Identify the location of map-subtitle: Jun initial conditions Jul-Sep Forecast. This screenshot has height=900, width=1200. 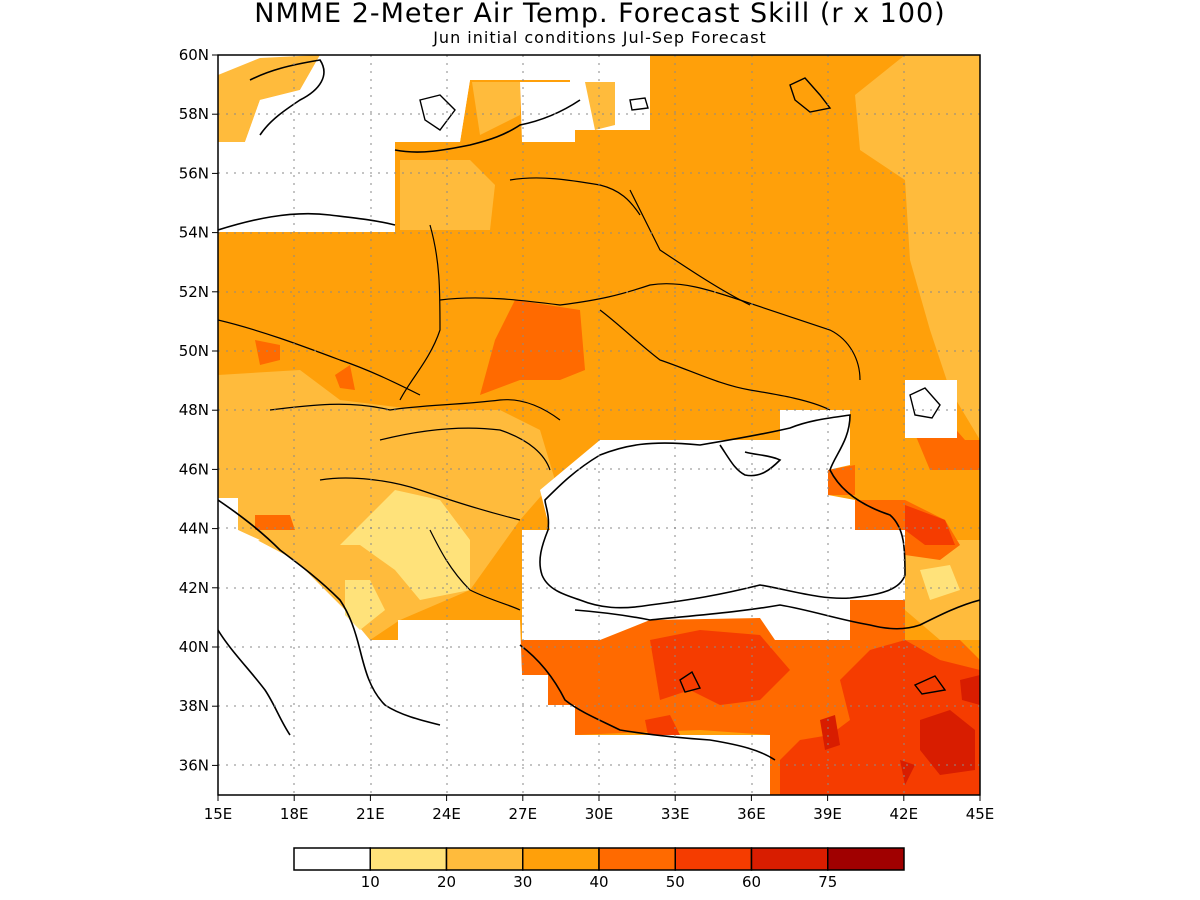
(600, 37).